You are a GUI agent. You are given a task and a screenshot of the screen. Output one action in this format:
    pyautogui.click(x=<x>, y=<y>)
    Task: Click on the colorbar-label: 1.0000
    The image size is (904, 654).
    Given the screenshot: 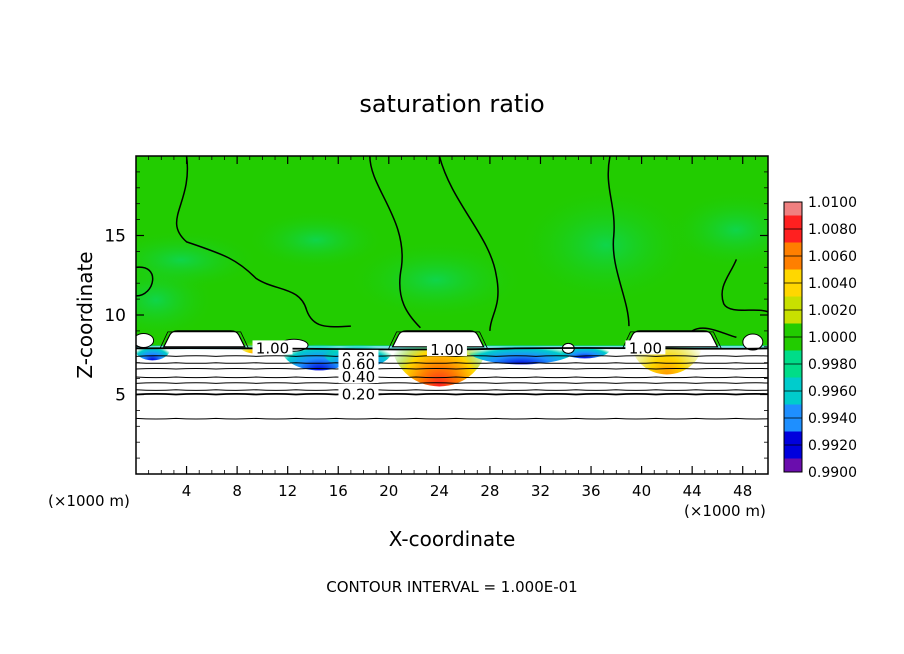 What is the action you would take?
    pyautogui.click(x=832, y=338)
    